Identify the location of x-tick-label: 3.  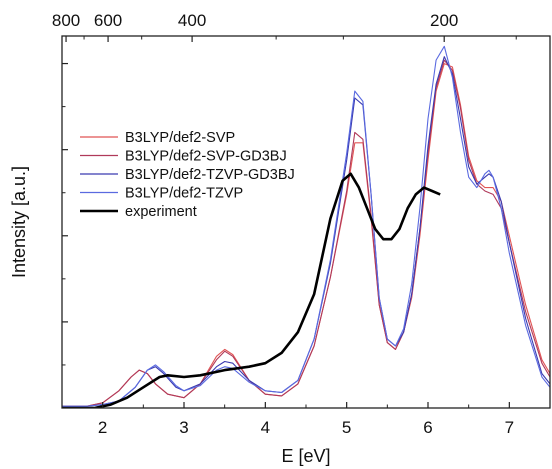
(183, 427).